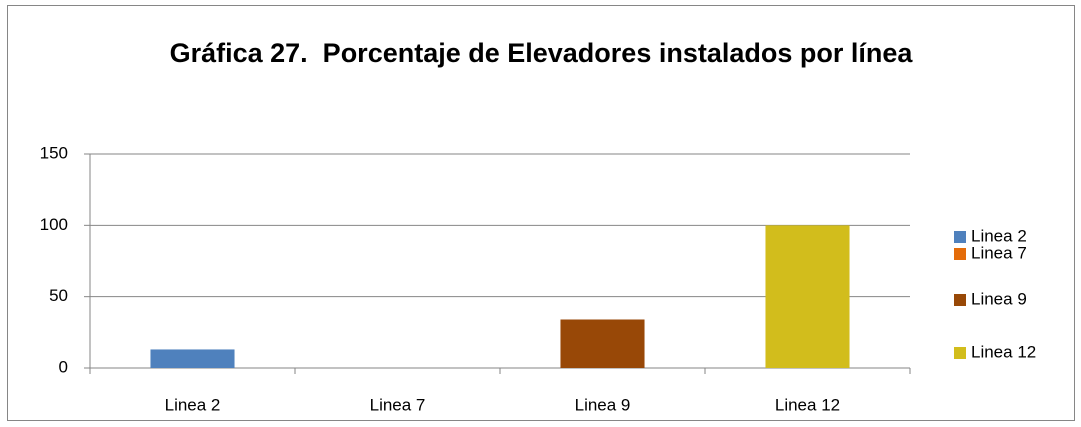 This screenshot has width=1081, height=427. What do you see at coordinates (999, 252) in the screenshot?
I see `legend-label: Linea 7` at bounding box center [999, 252].